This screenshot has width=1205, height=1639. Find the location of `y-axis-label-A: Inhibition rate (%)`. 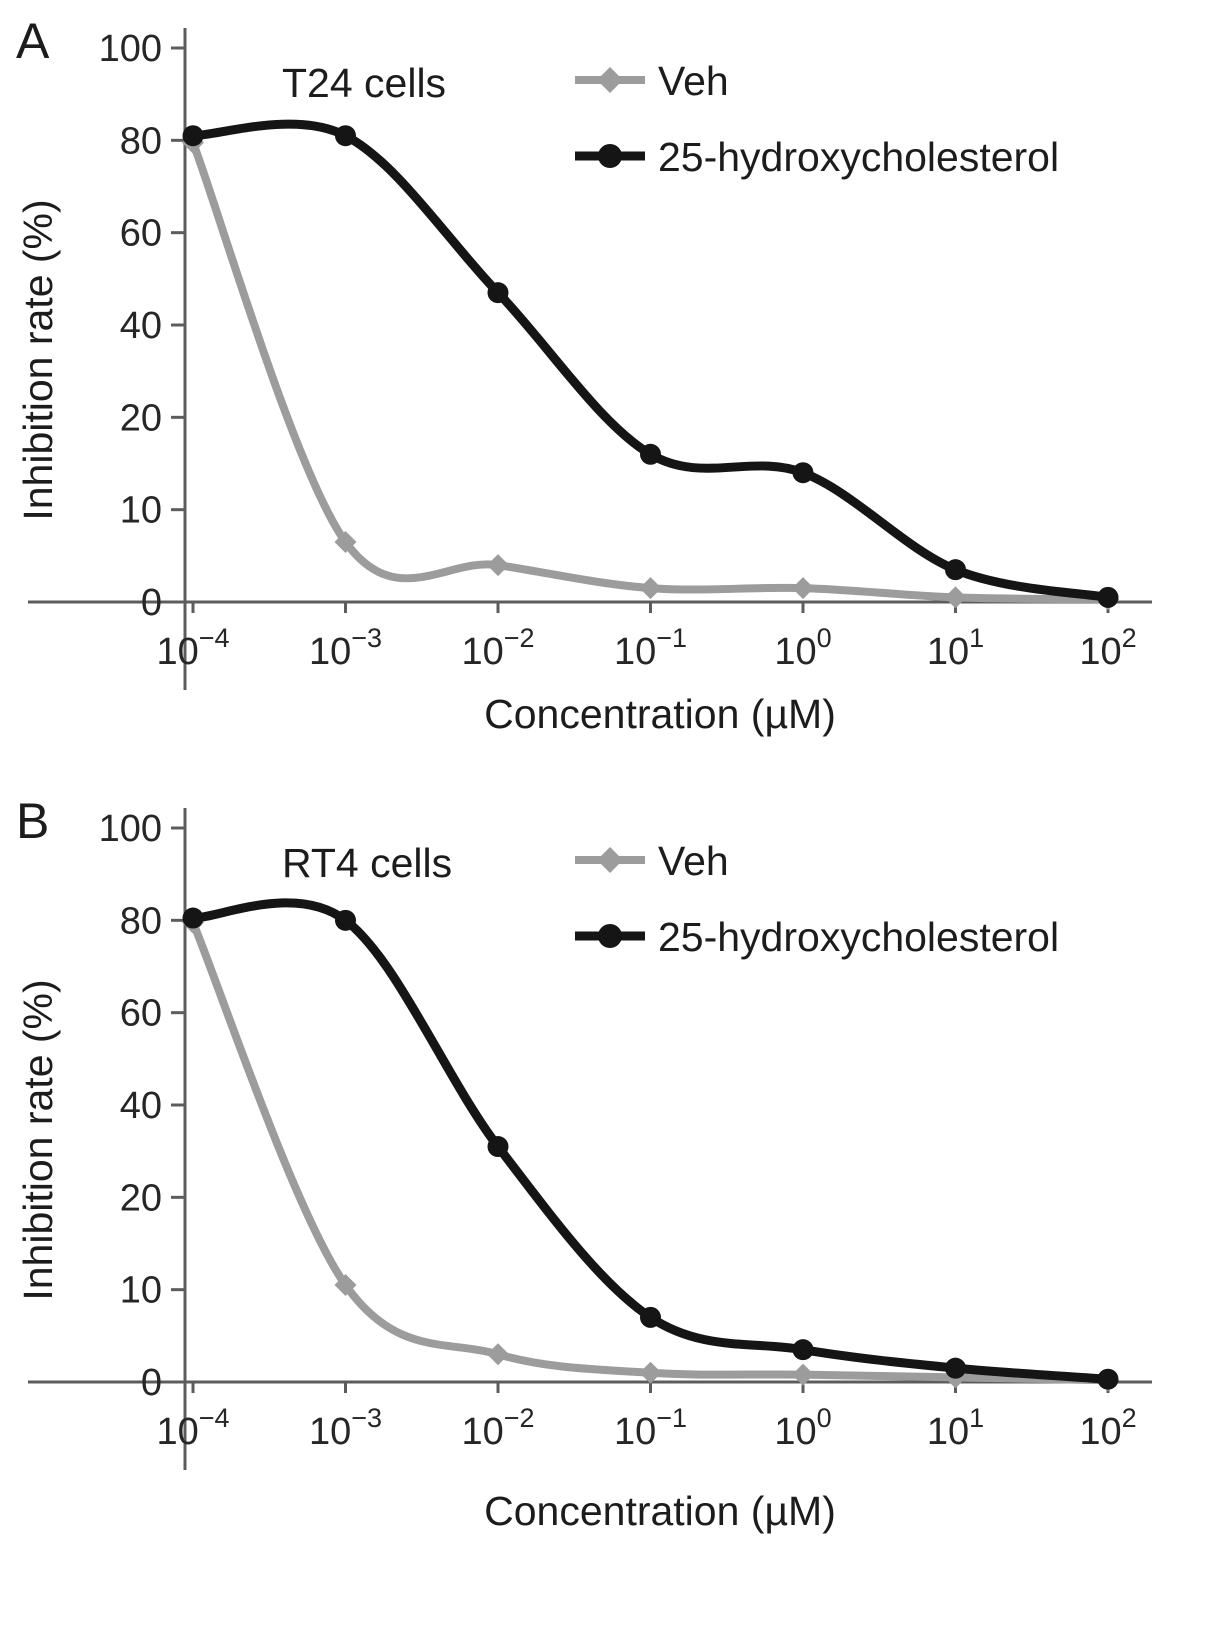

y-axis-label-A: Inhibition rate (%) is located at coordinates (38, 359).